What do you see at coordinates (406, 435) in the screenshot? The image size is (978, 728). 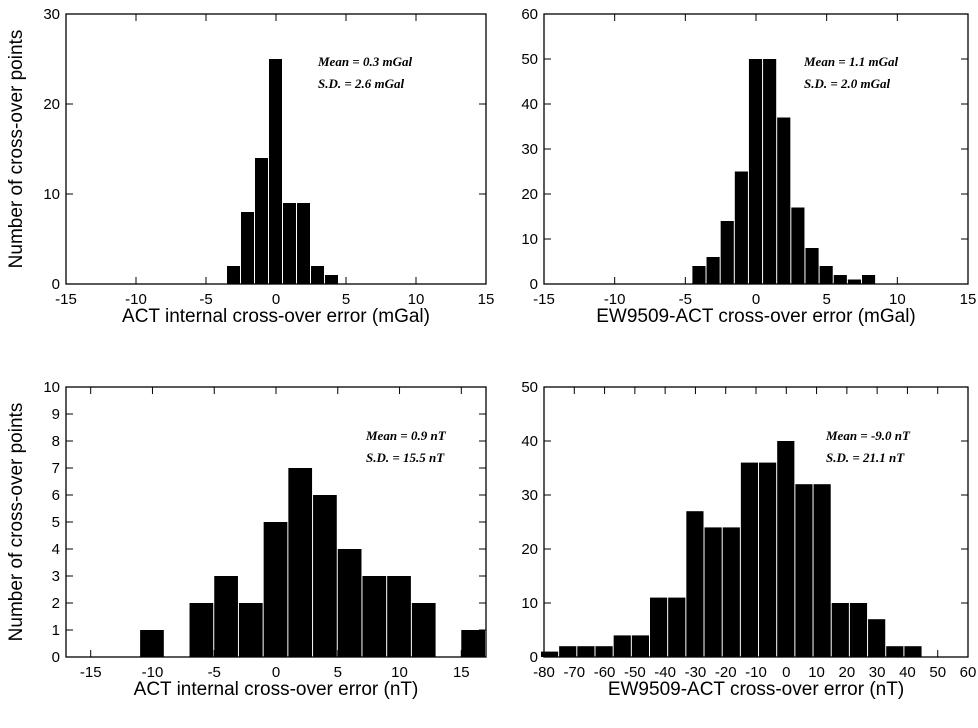 I see `mean-annotation: Mean = 0.9 nT` at bounding box center [406, 435].